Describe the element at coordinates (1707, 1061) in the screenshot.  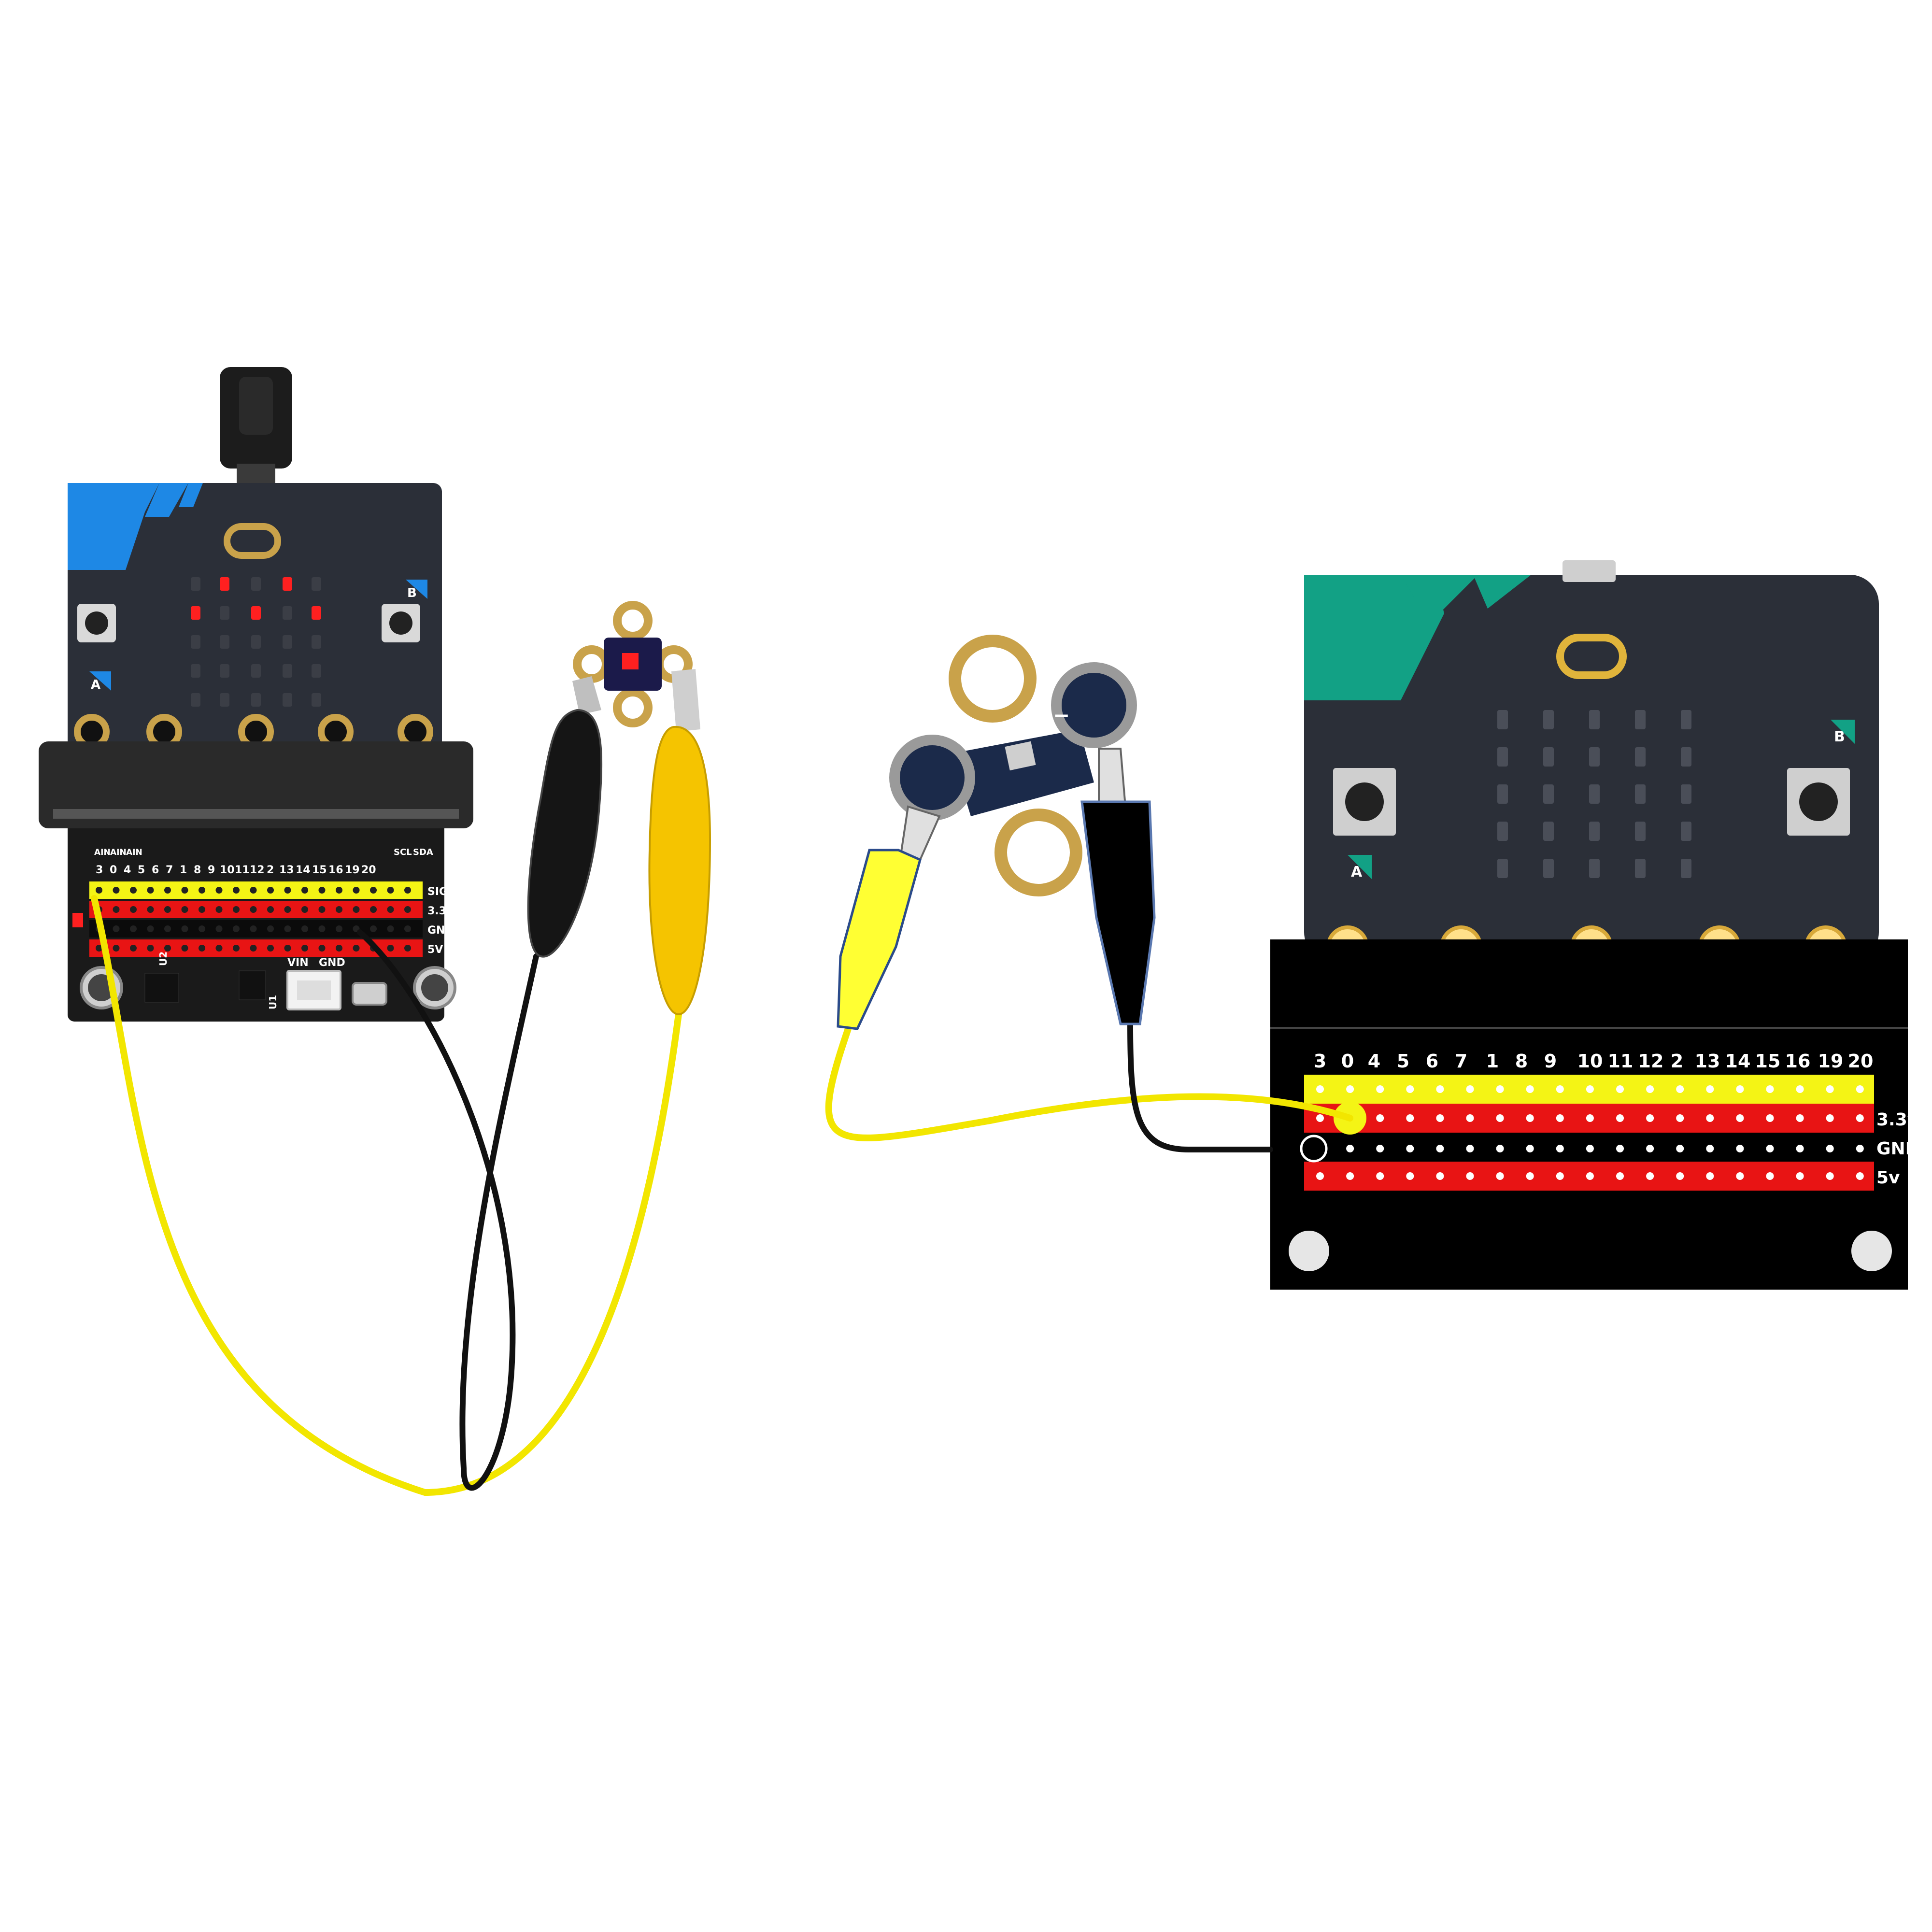
I see `pin-number: 13` at that location.